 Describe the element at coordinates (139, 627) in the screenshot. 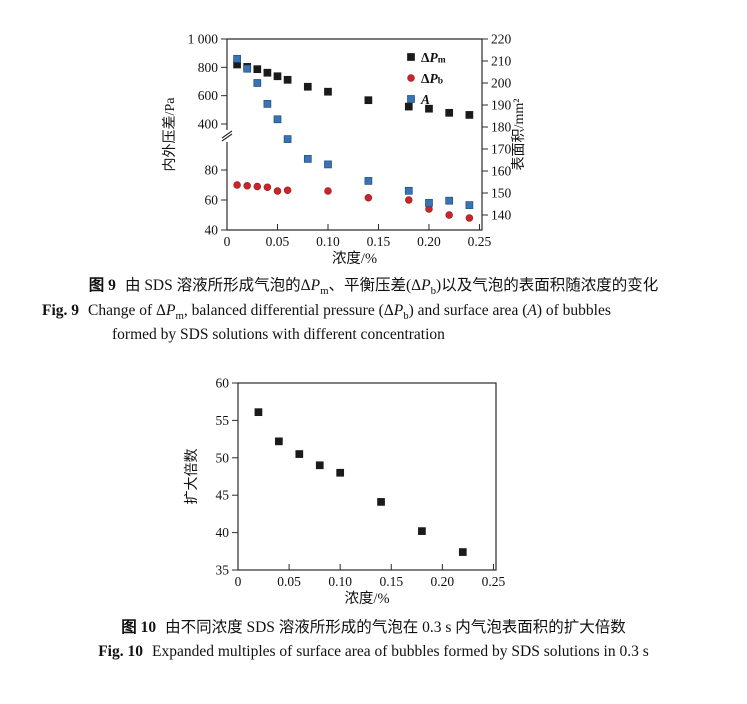

I see `fig10-caption-cn-label: 图 10` at that location.